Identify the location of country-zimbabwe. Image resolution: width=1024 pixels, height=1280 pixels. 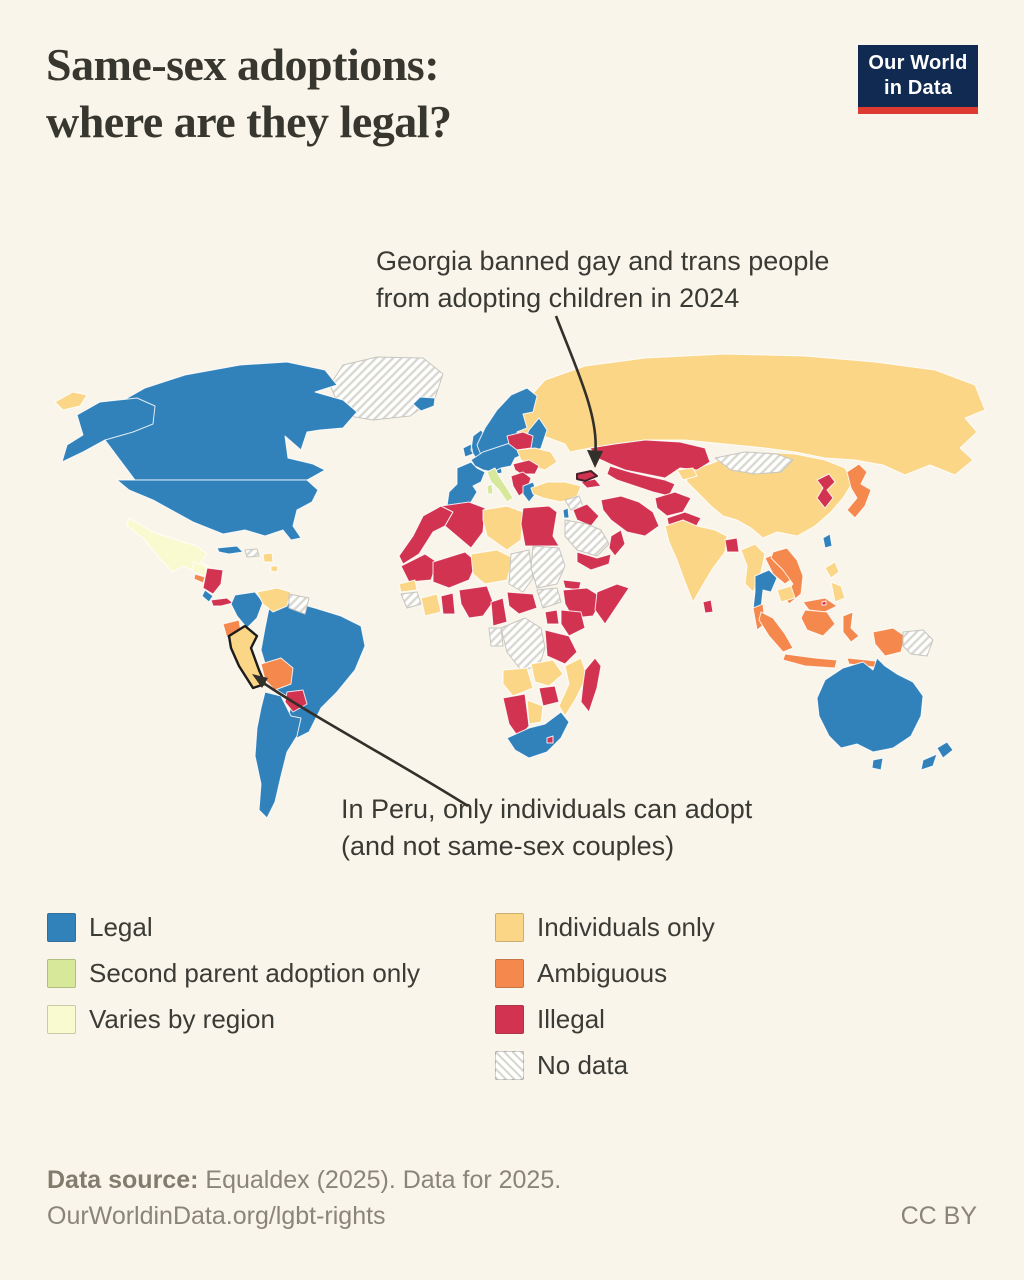
(549, 696).